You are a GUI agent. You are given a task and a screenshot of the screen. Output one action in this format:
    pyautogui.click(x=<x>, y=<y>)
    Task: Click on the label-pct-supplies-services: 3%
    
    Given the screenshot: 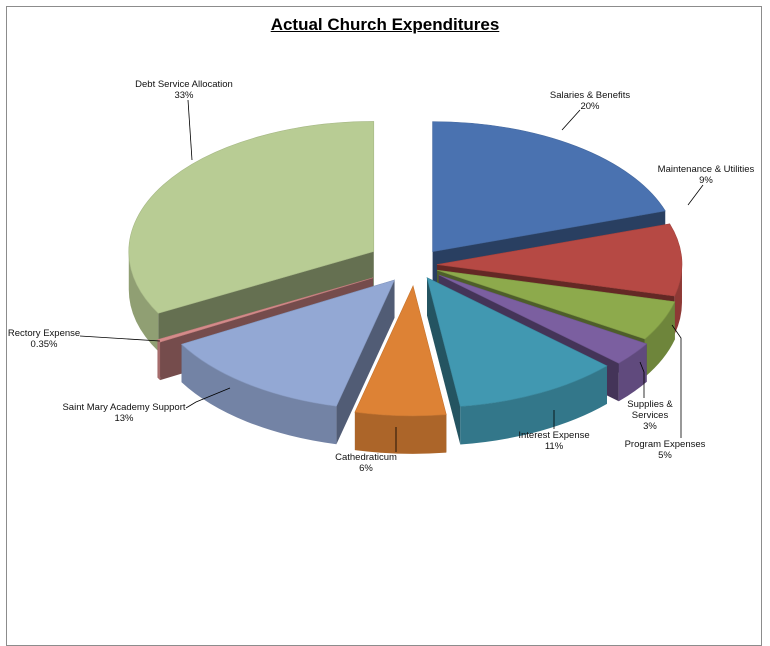 What is the action you would take?
    pyautogui.click(x=650, y=426)
    